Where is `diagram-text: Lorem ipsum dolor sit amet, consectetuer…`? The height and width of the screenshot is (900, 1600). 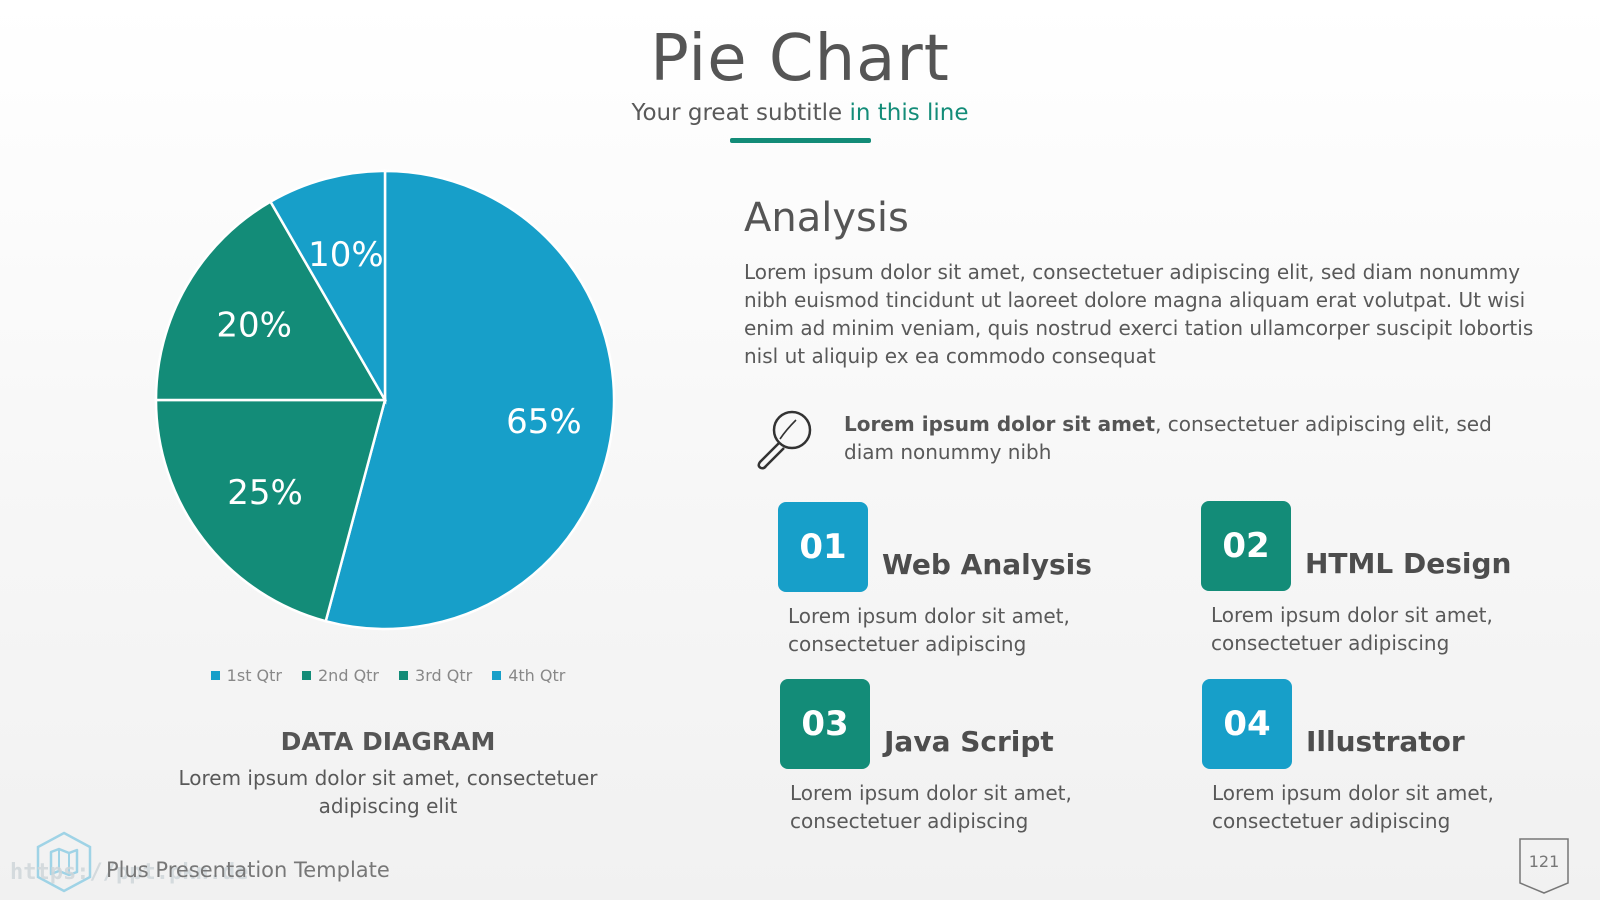 diagram-text: Lorem ipsum dolor sit amet, consectetuer… is located at coordinates (388, 792).